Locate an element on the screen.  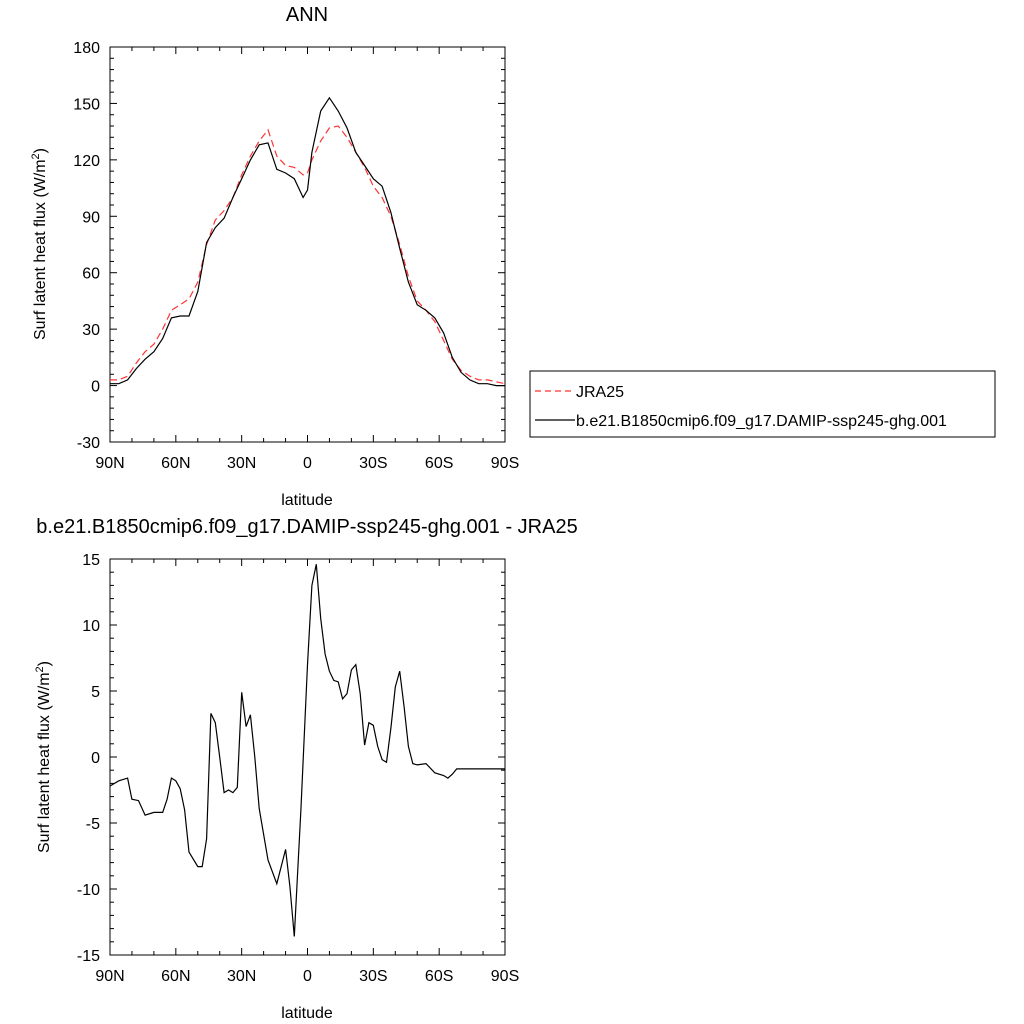
legend-box is located at coordinates (762, 404).